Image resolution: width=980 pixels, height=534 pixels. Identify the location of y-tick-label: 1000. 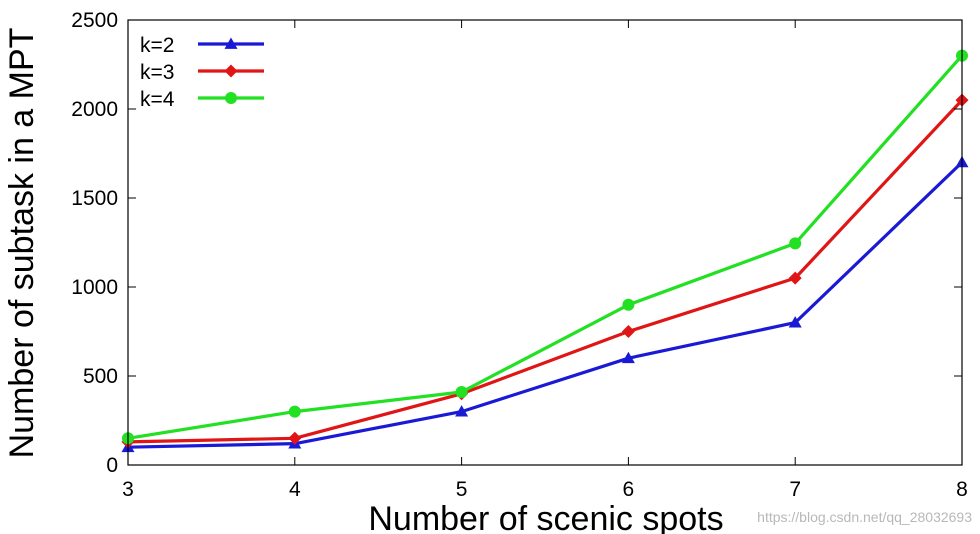
(94, 287).